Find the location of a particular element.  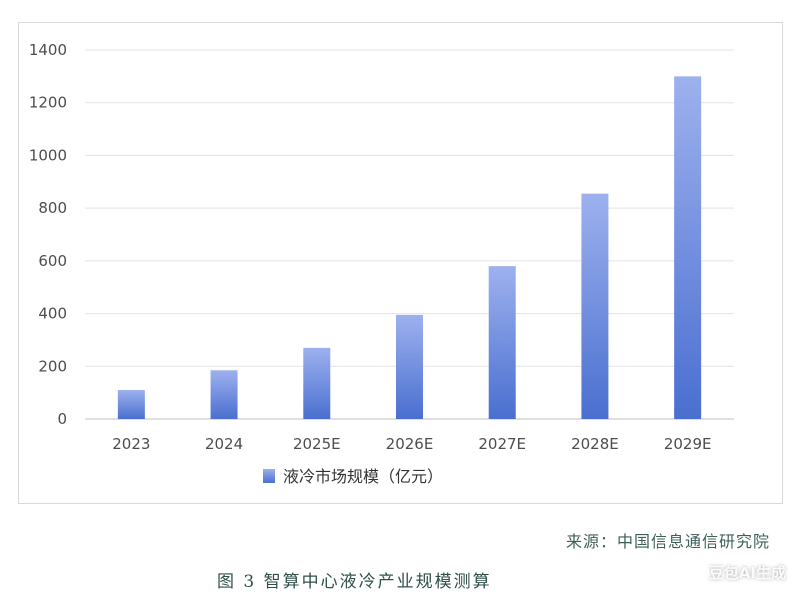

y-tick-label: 1400 is located at coordinates (48, 50).